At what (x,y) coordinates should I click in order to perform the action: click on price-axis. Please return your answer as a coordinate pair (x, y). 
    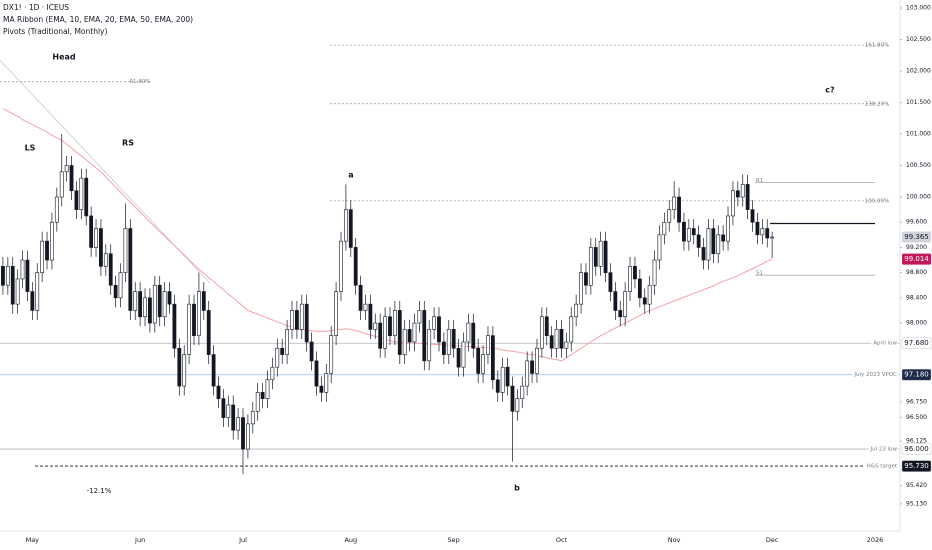
    Looking at the image, I should click on (916, 275).